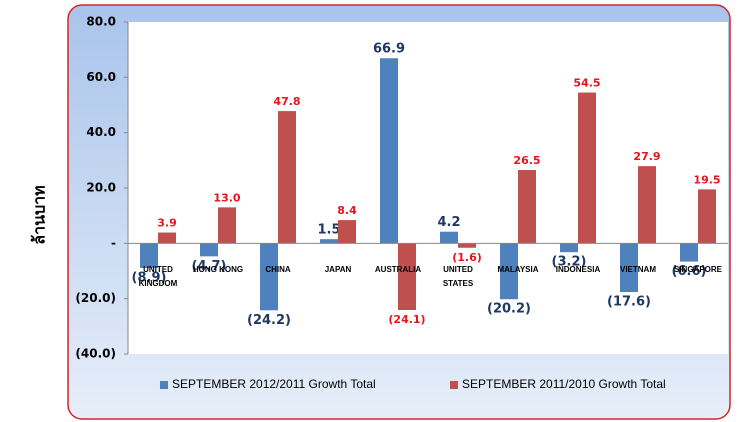  What do you see at coordinates (347, 210) in the screenshot?
I see `value-label: 8.4` at bounding box center [347, 210].